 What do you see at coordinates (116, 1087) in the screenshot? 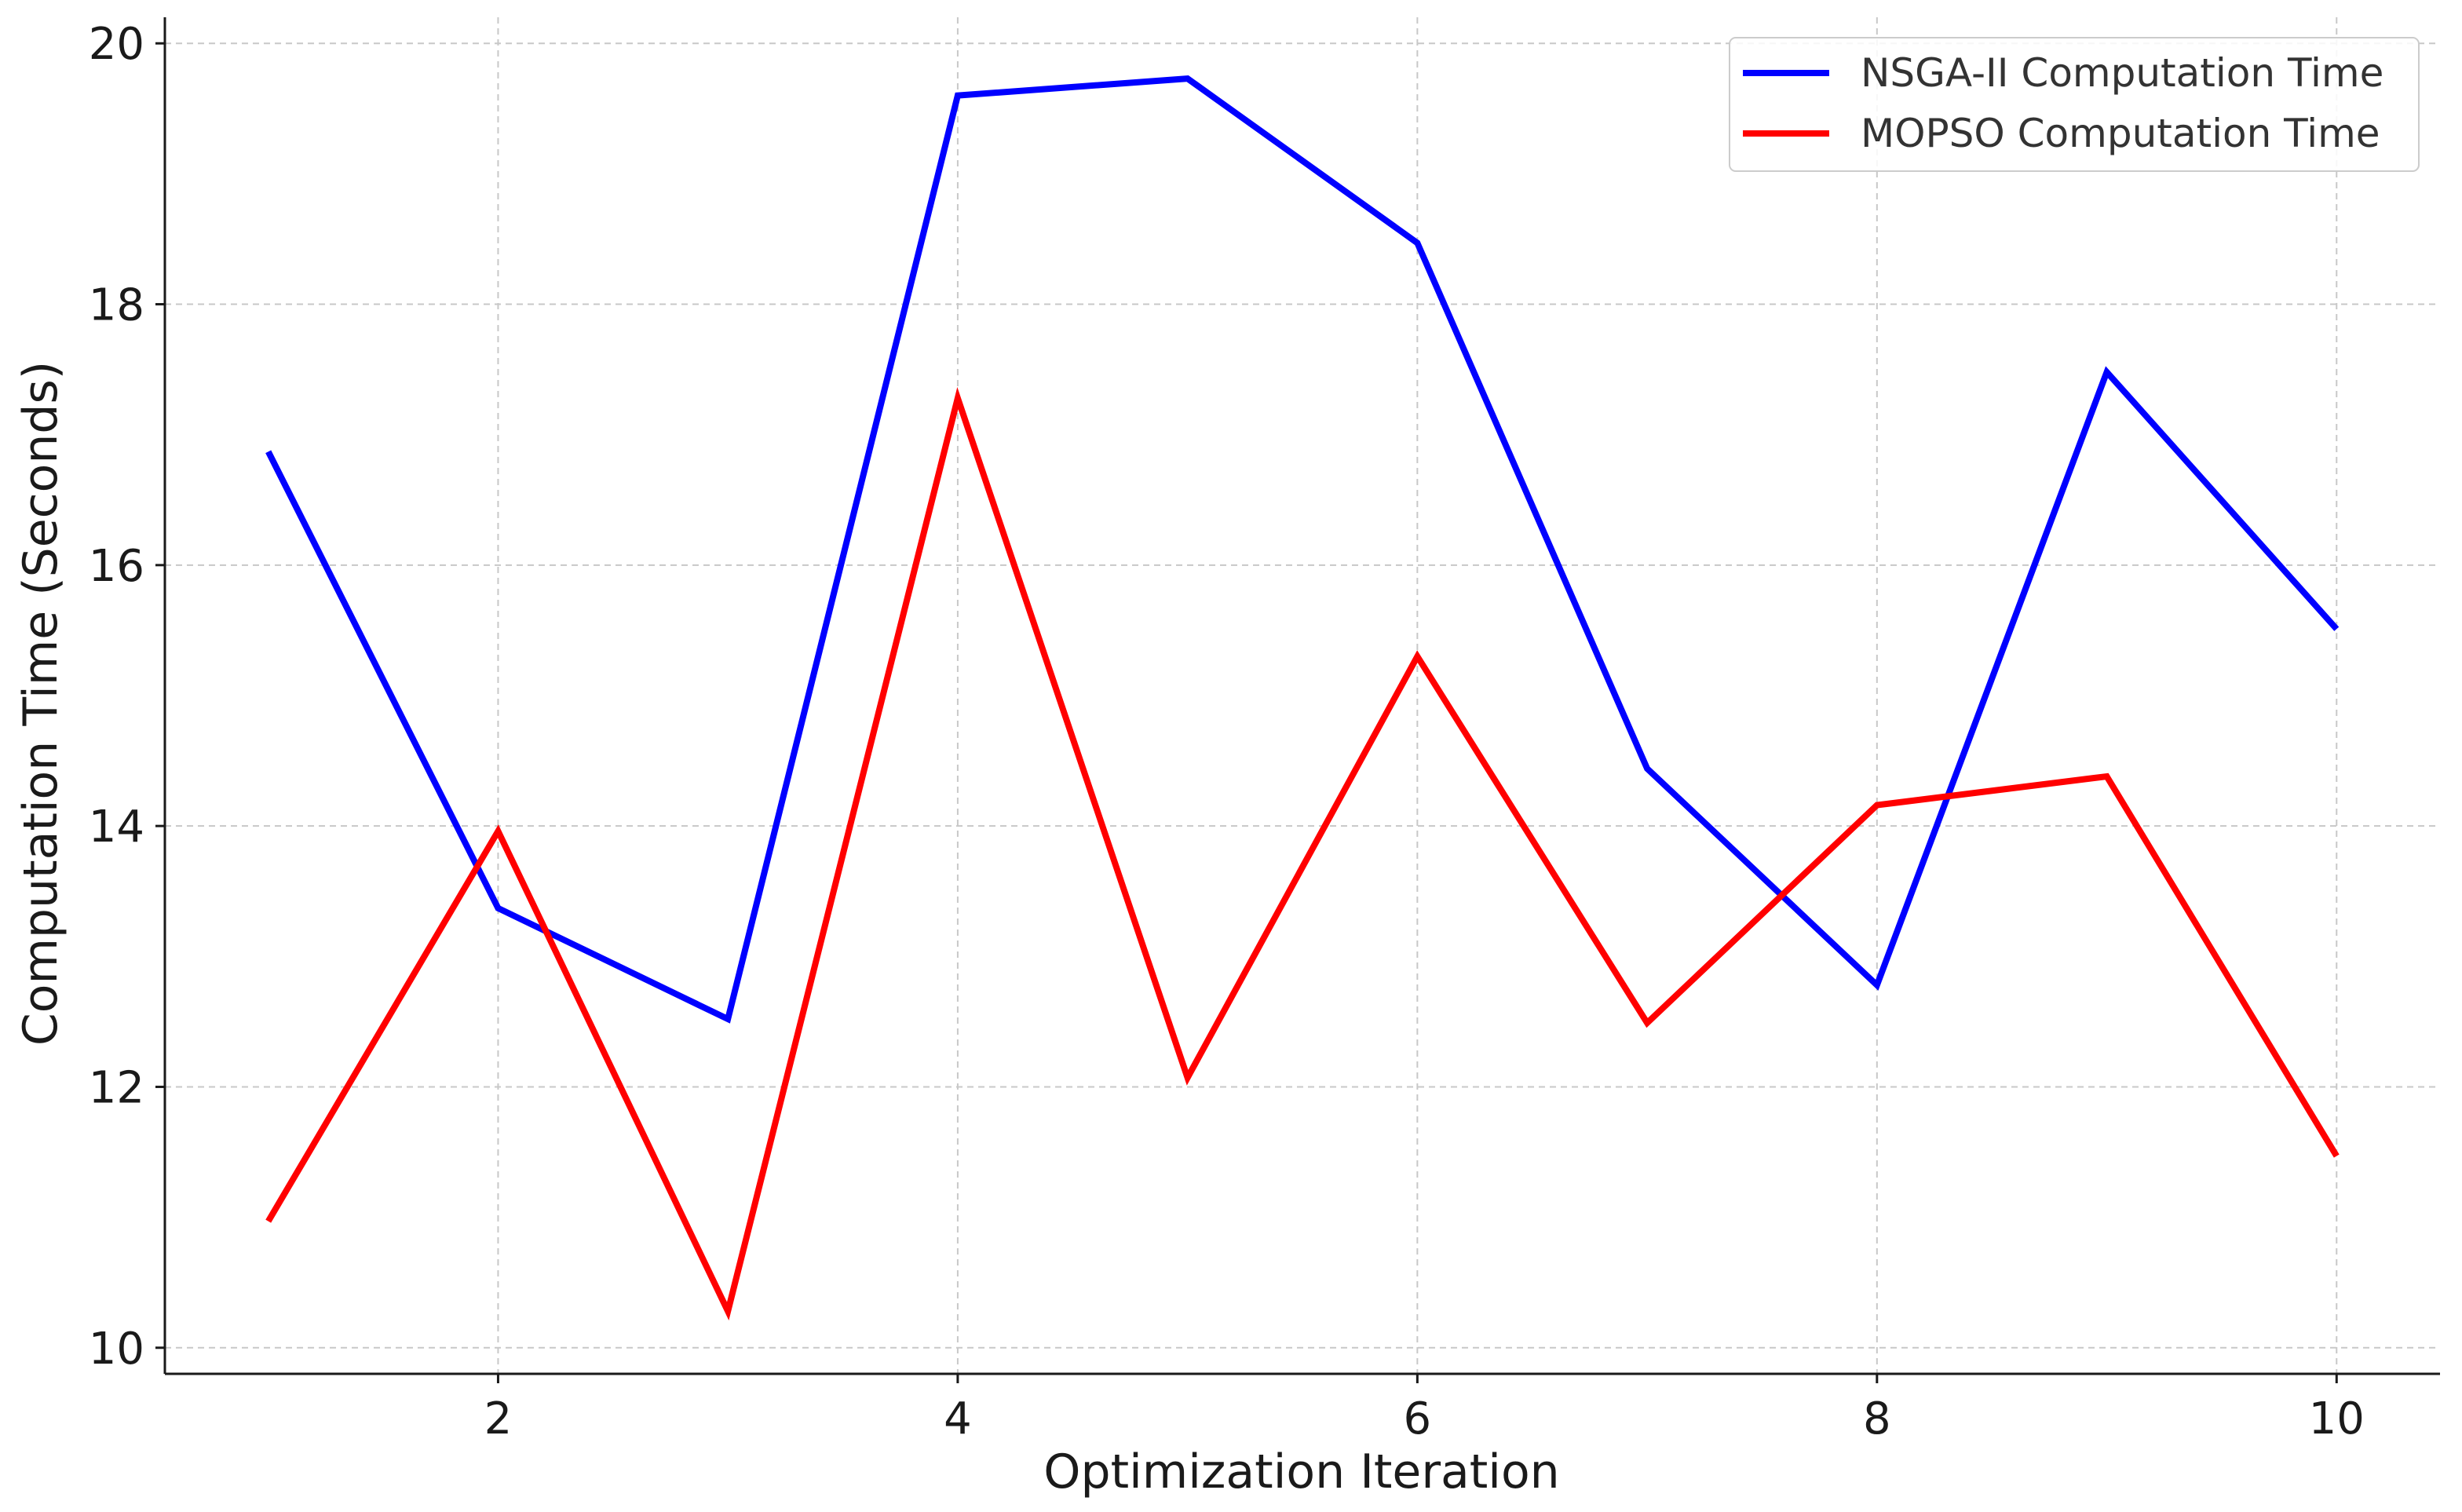
I see `y-tick-label: 12` at bounding box center [116, 1087].